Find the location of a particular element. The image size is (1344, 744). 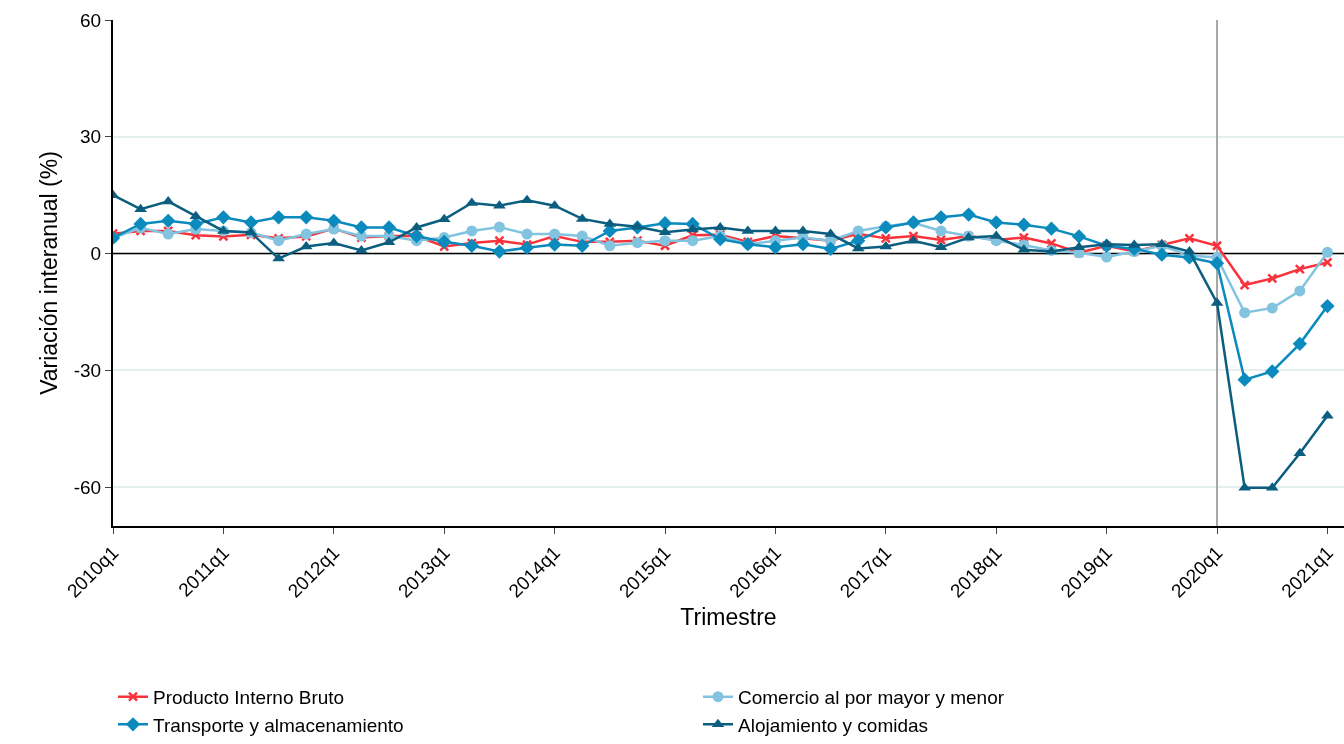

y-tick-label: 0 is located at coordinates (96, 254).